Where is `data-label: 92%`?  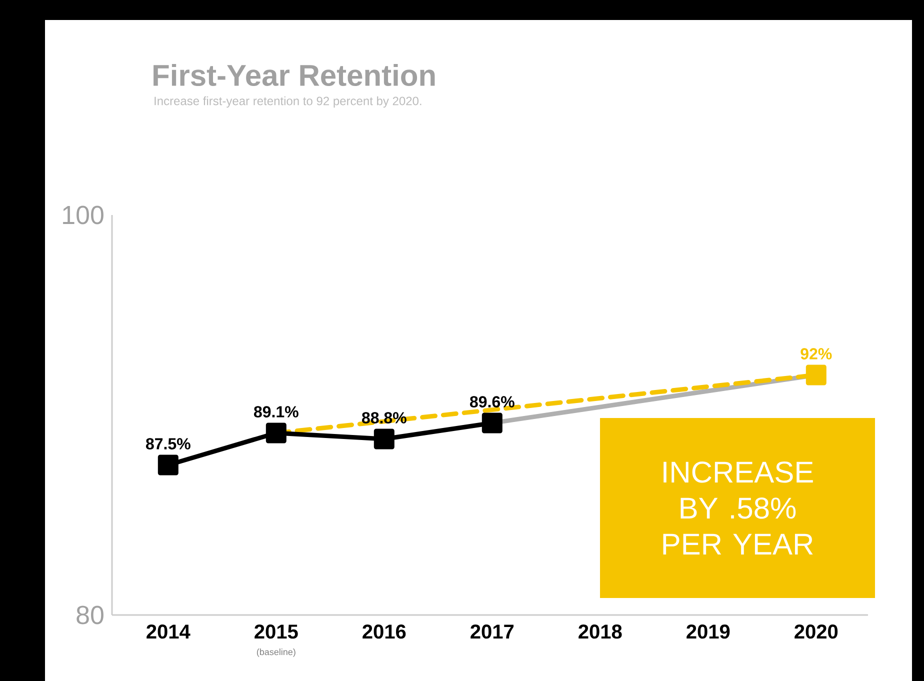
data-label: 92% is located at coordinates (816, 354).